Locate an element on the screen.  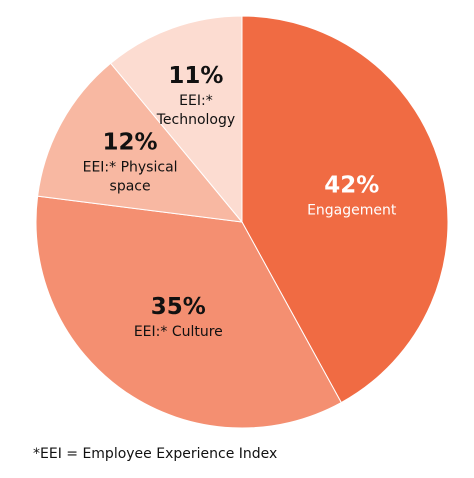
slice-value-label: 42% is located at coordinates (351, 185).